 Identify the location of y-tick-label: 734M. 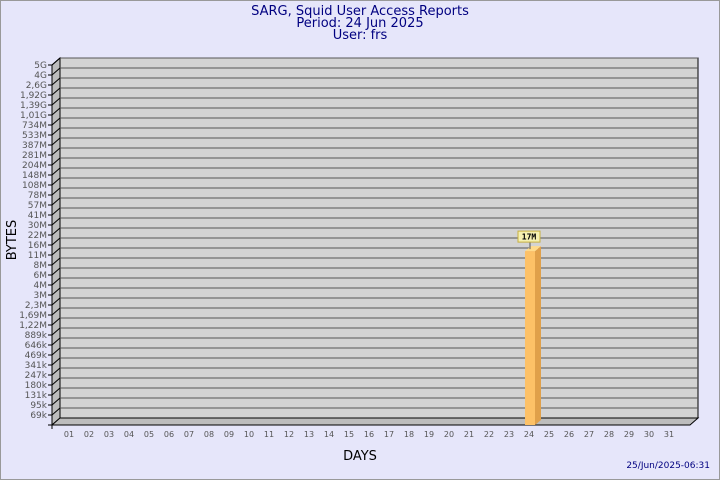
(34, 126).